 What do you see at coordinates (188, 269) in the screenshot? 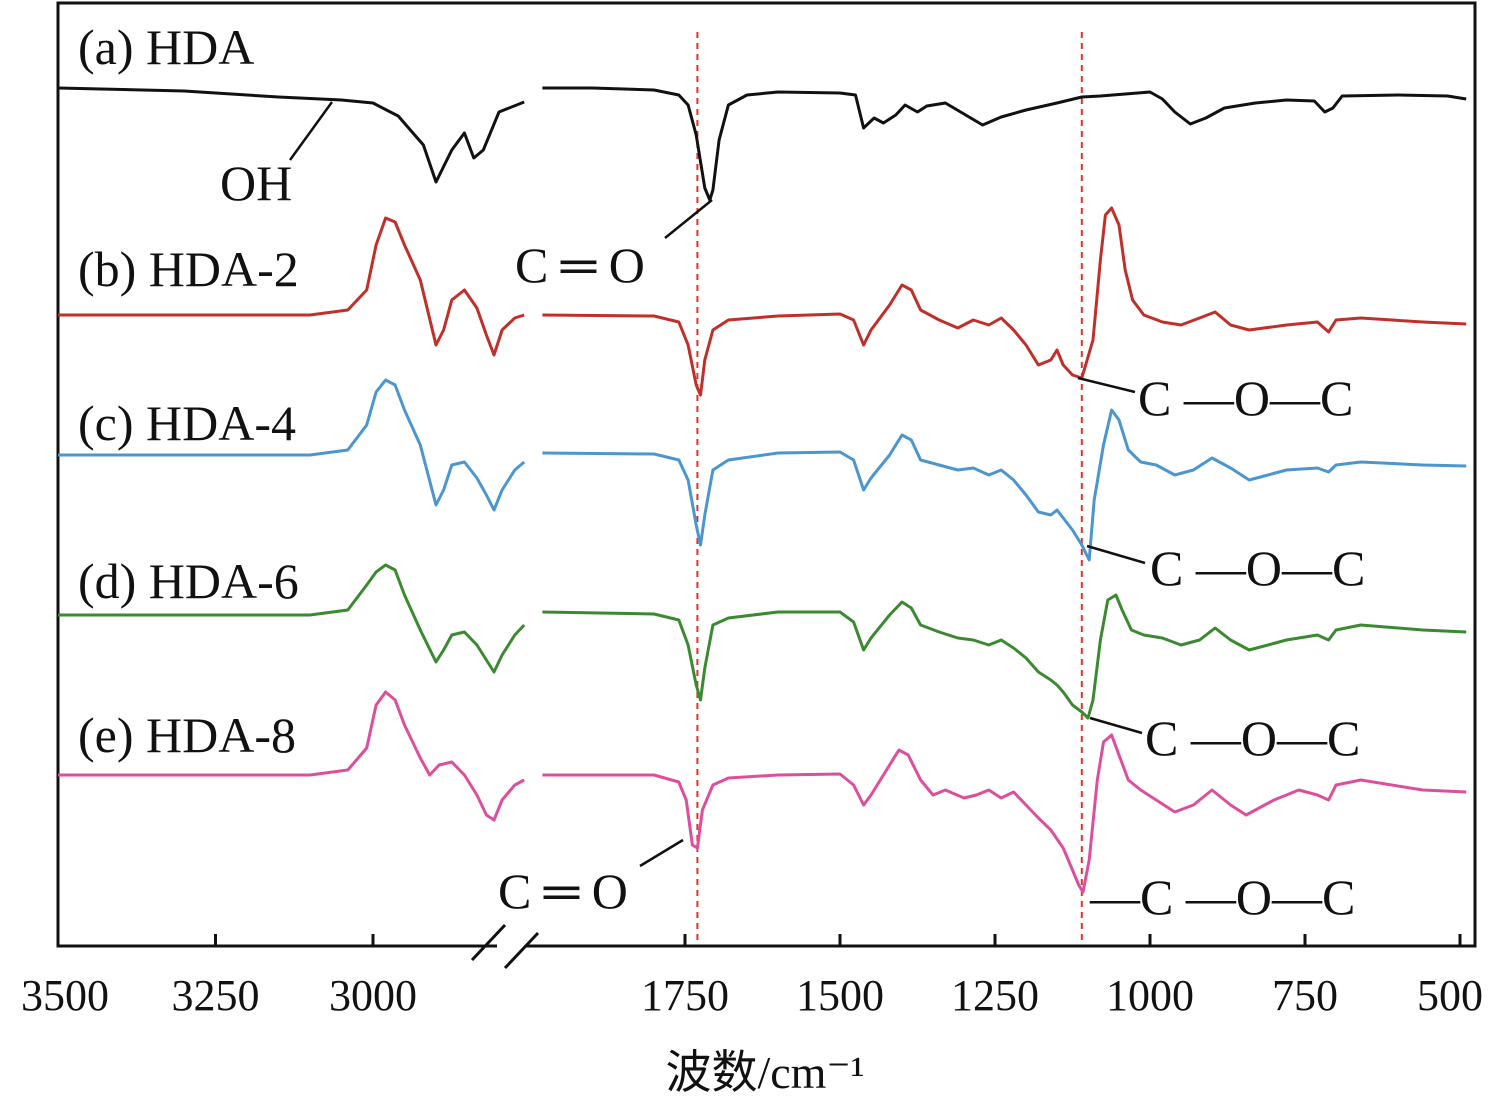
I see `series-label-b: (b) HDA-2` at bounding box center [188, 269].